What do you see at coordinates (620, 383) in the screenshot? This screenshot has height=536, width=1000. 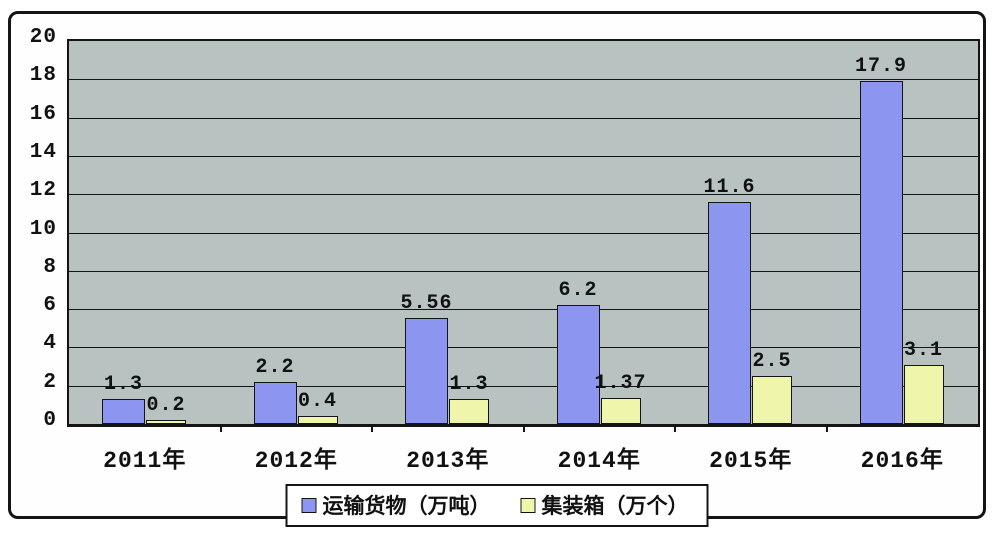 I see `bar-value-label: 1.37` at bounding box center [620, 383].